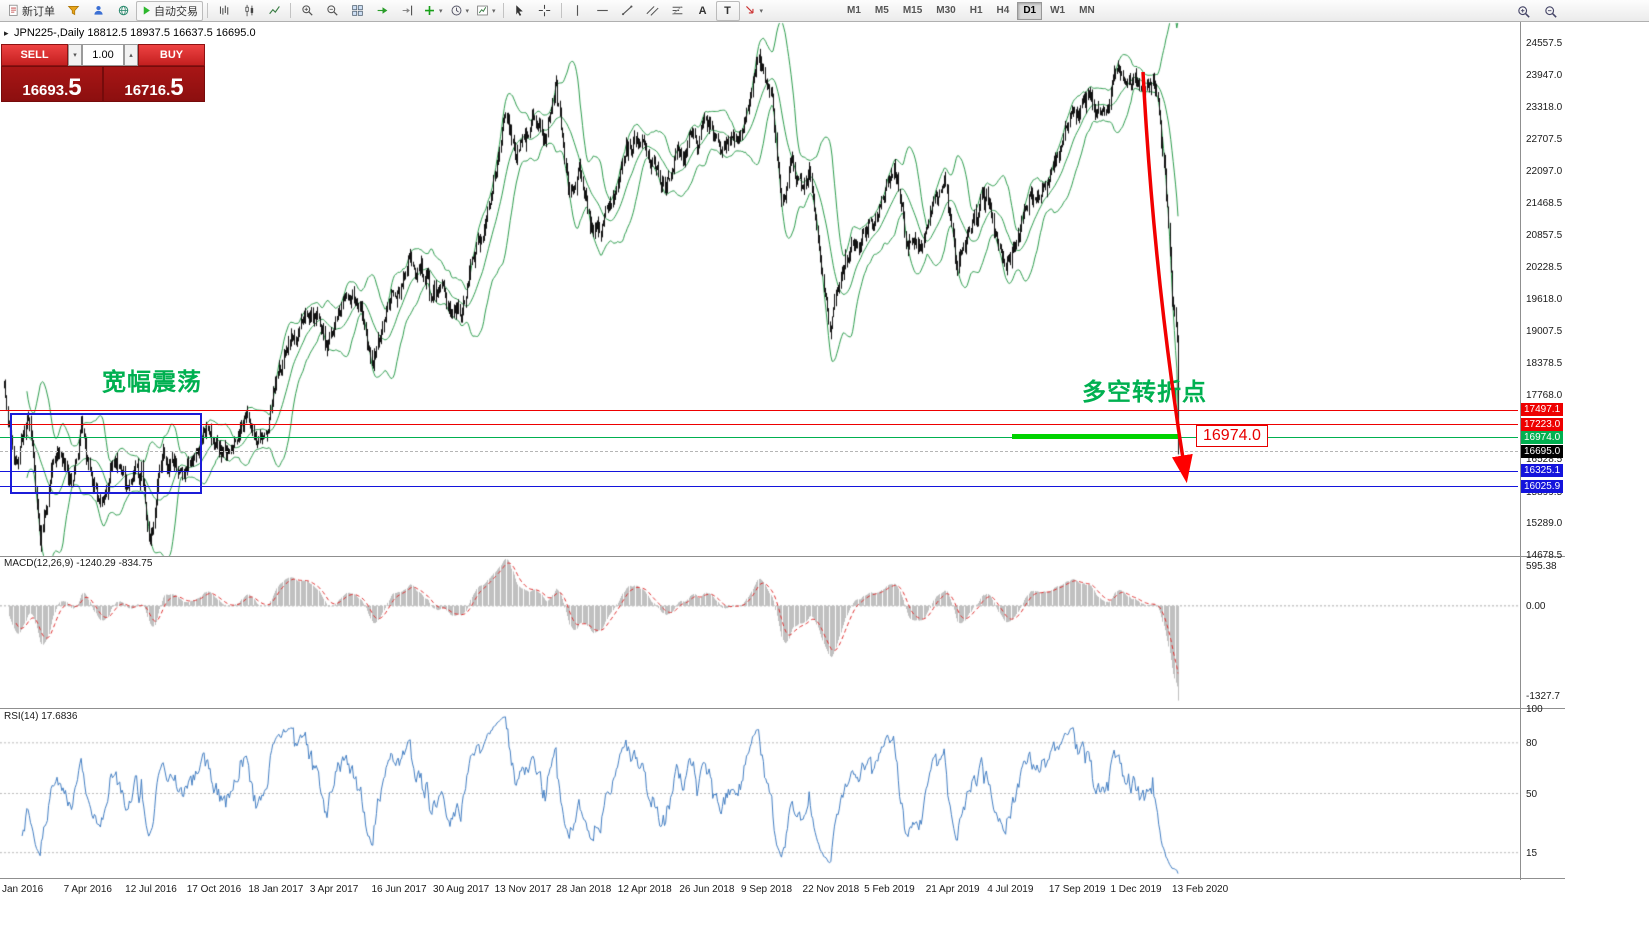  I want to click on range-annotation: 宽幅震荡, so click(152, 382).